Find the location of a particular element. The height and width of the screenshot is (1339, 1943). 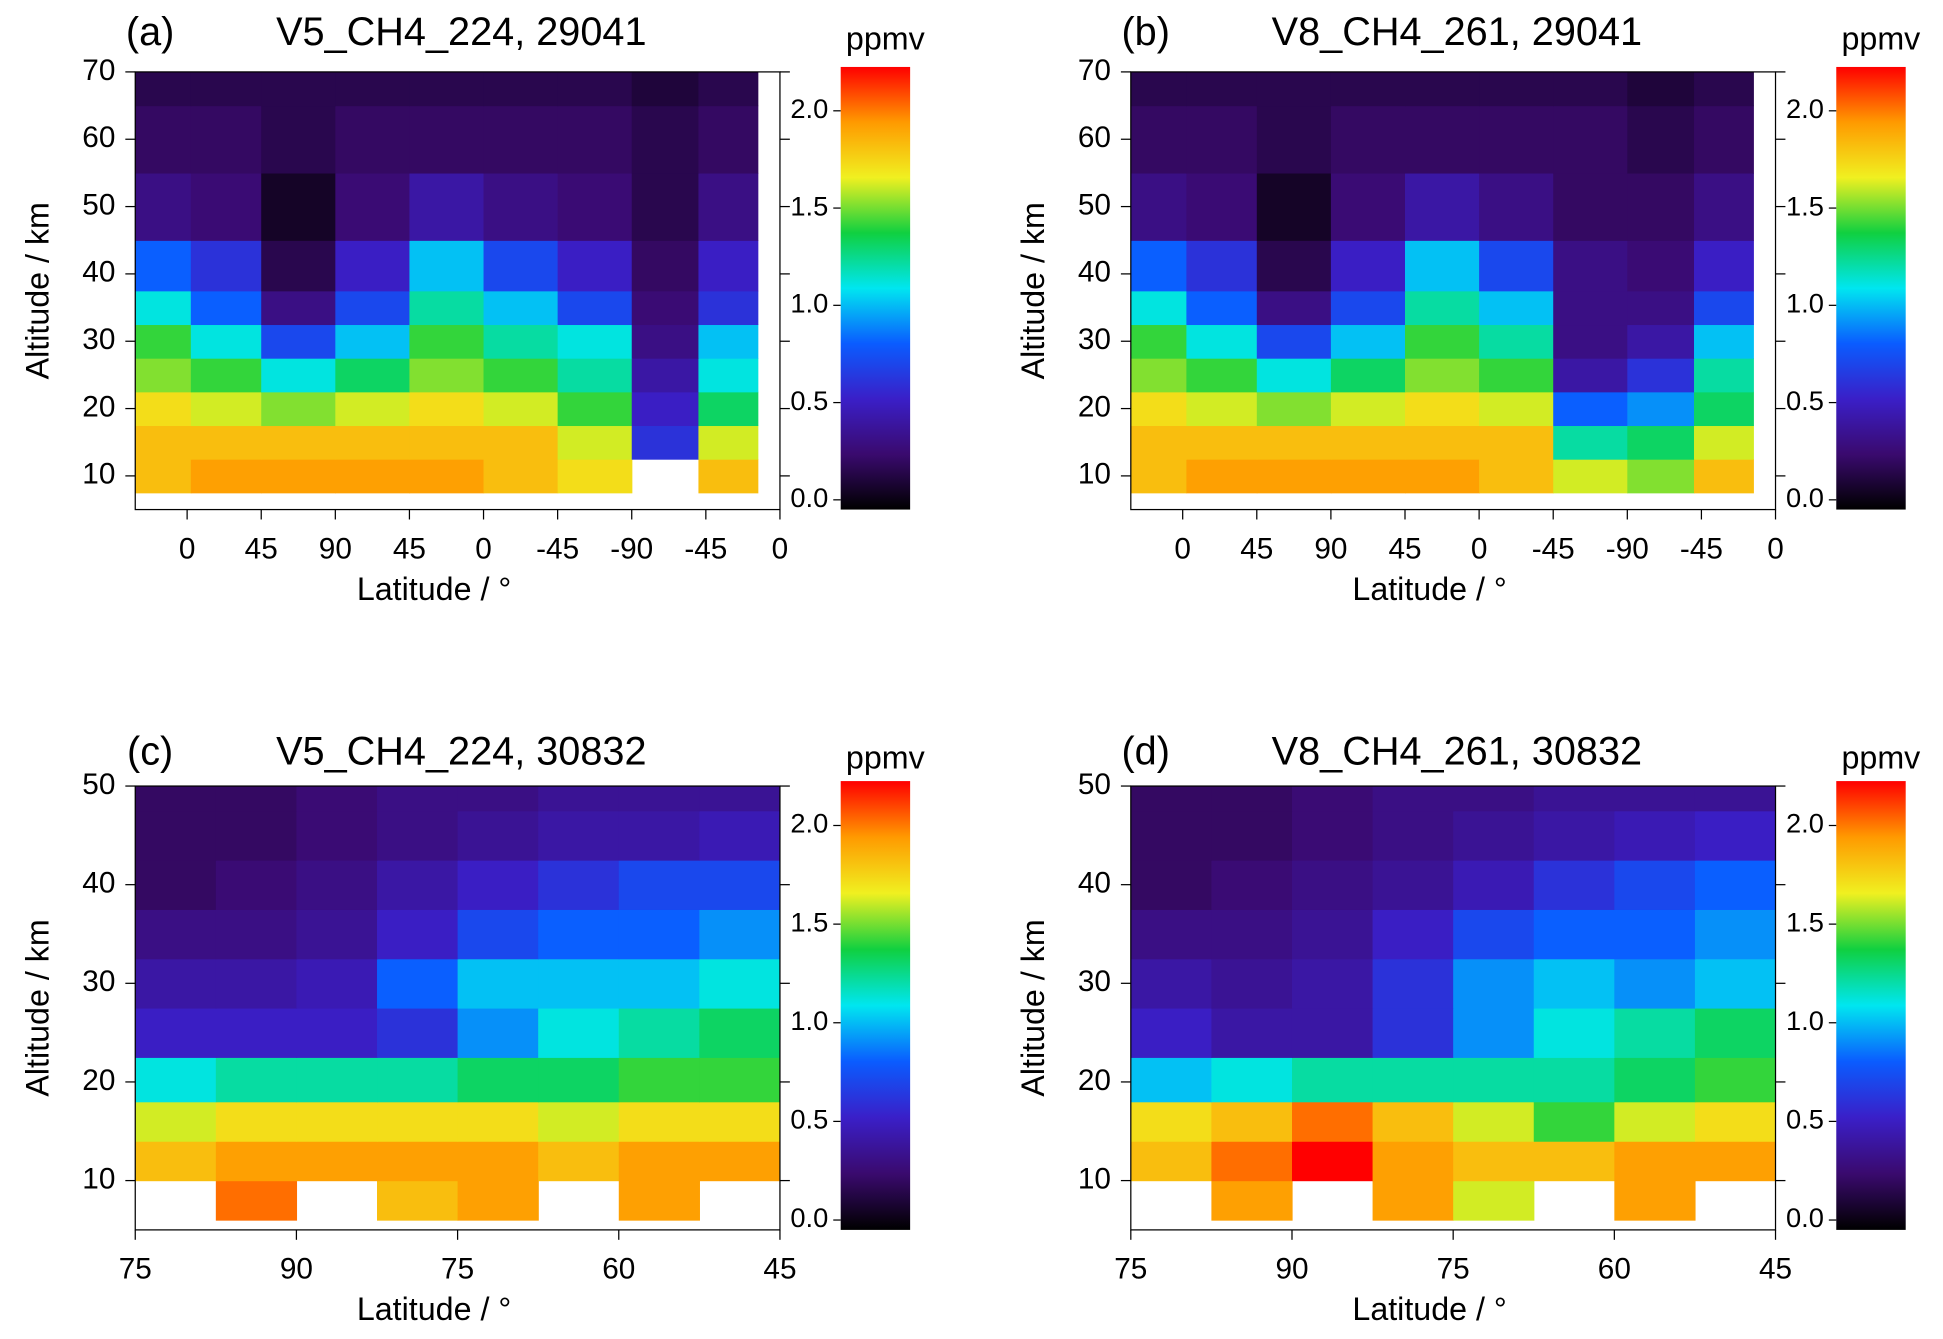

panel-title: V5_CH4_224, 30832 is located at coordinates (461, 751).